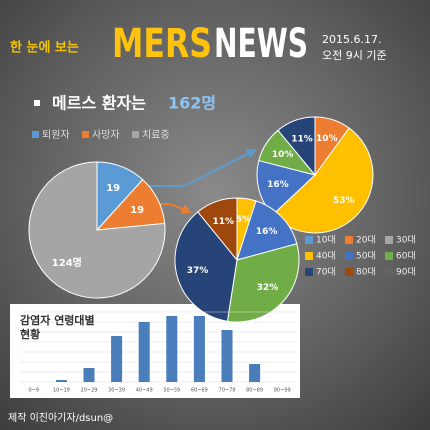  I want to click on x-tick-label: 50~59, so click(171, 391).